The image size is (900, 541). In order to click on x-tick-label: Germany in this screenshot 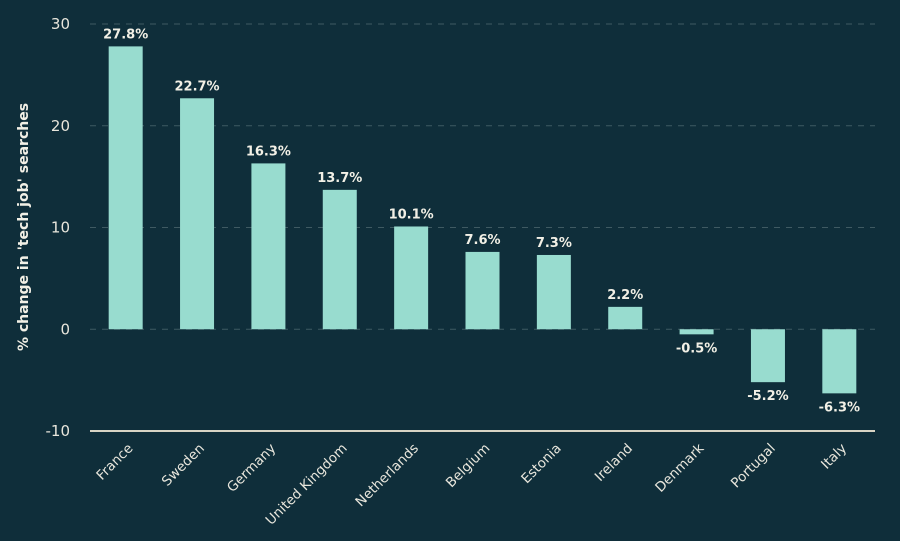, I will do `click(251, 468)`.